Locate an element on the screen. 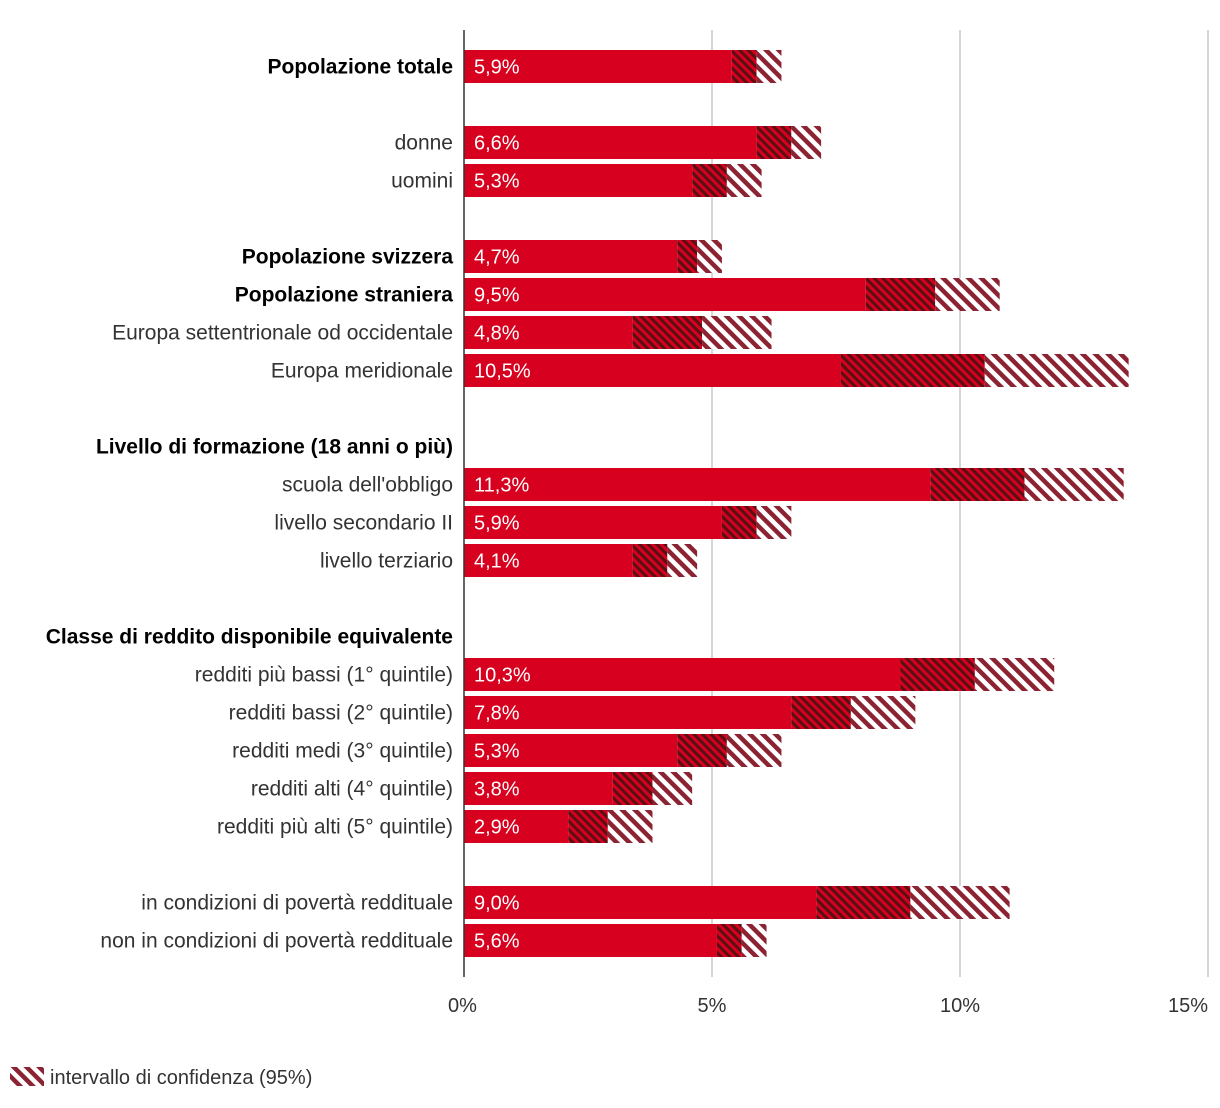 The width and height of the screenshot is (1220, 1108). bar-value-label: 9,5% is located at coordinates (497, 296).